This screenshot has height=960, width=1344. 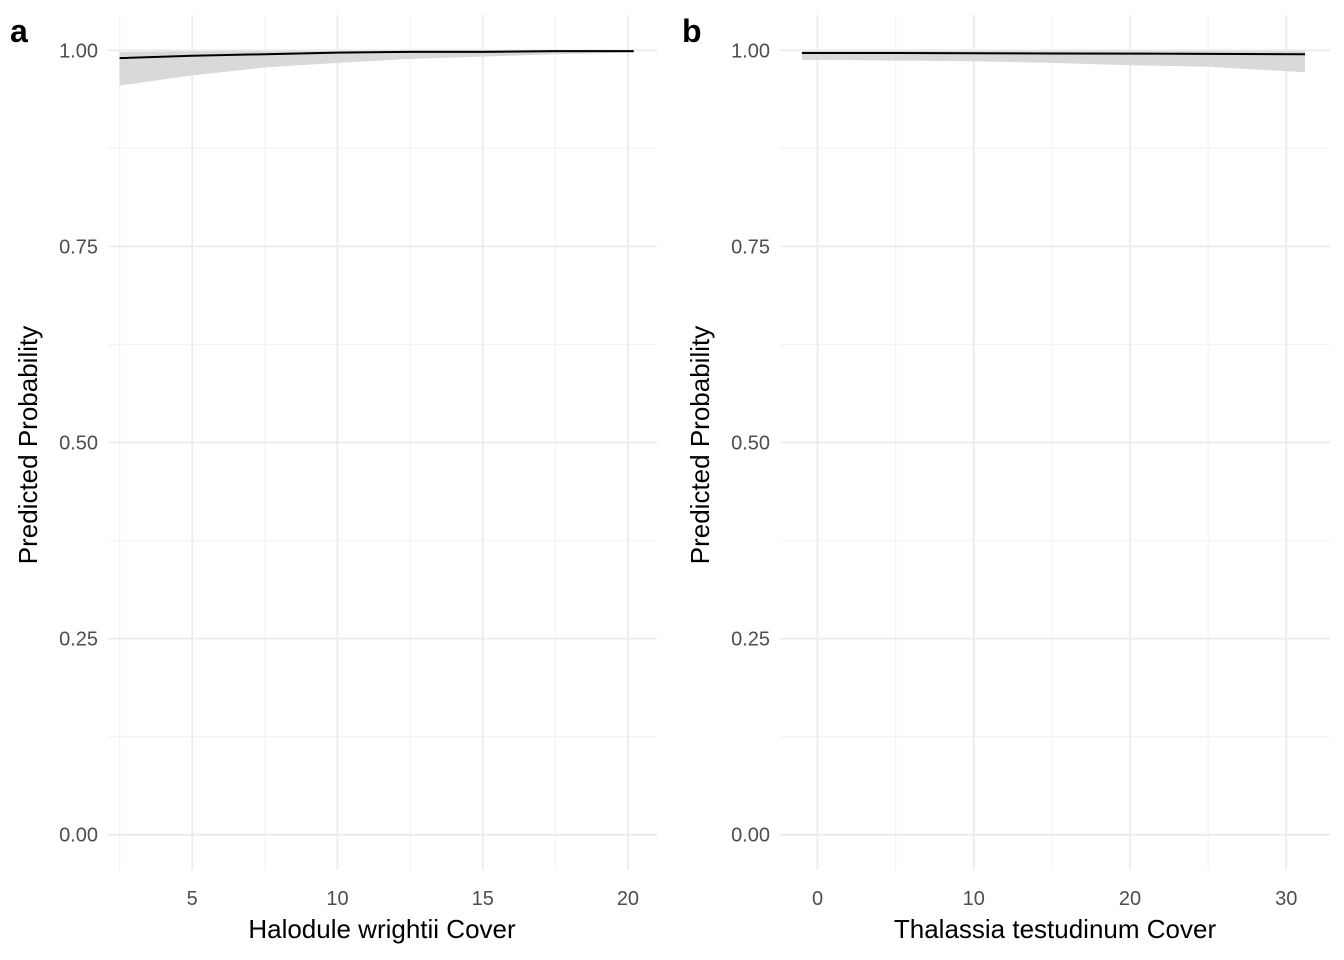 I want to click on panel-b-x-tick-label: 20, so click(x=1130, y=899).